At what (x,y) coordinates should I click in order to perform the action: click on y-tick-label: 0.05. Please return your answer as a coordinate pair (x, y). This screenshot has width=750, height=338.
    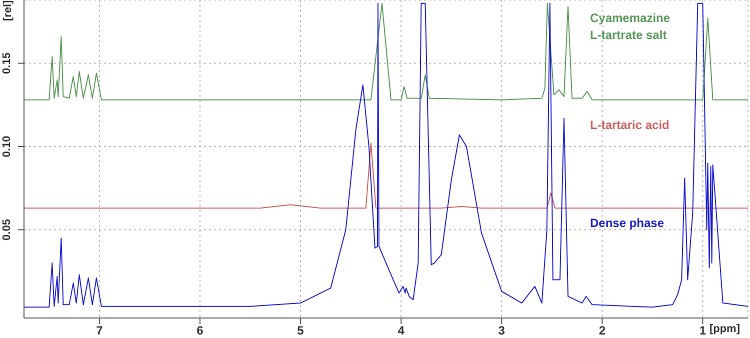
    Looking at the image, I should click on (7, 229).